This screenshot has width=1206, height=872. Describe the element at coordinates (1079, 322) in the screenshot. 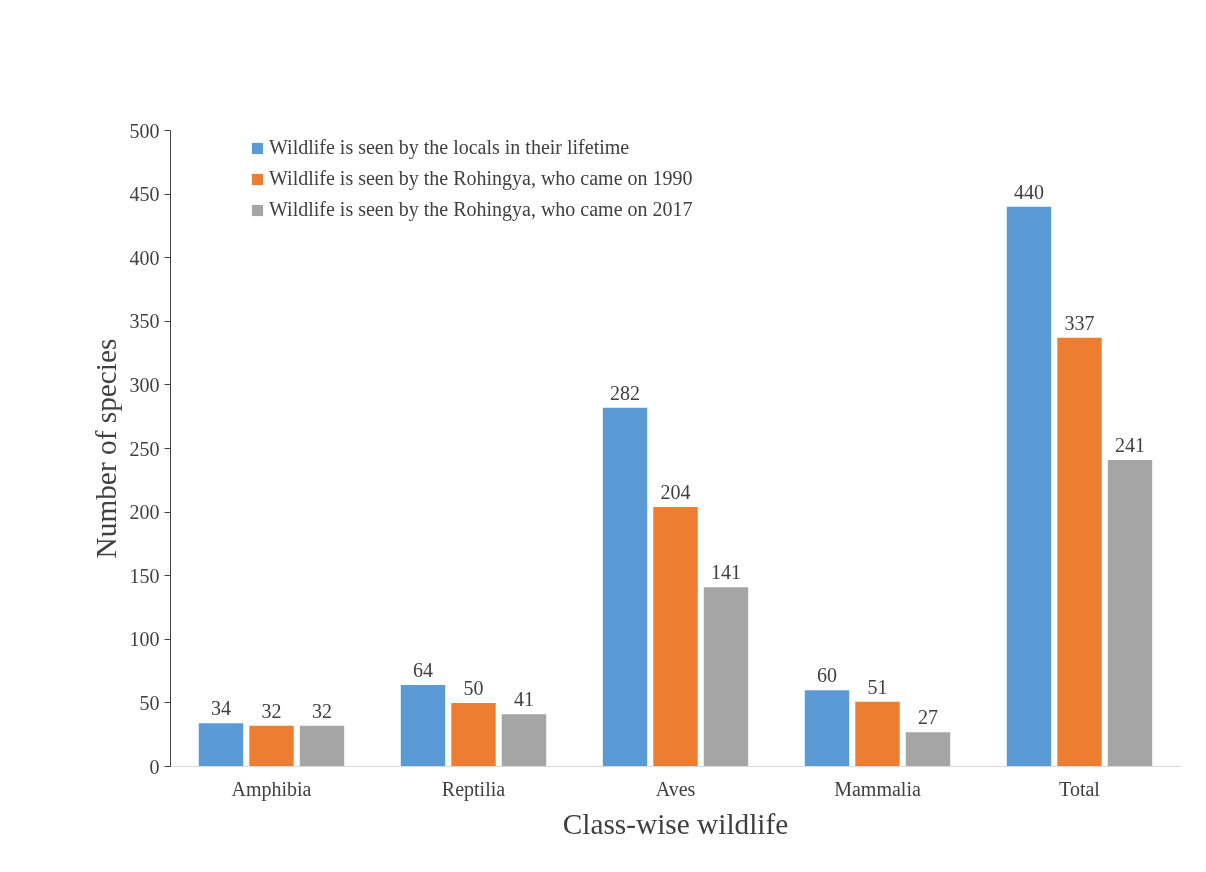

I see `data-label: 337` at that location.